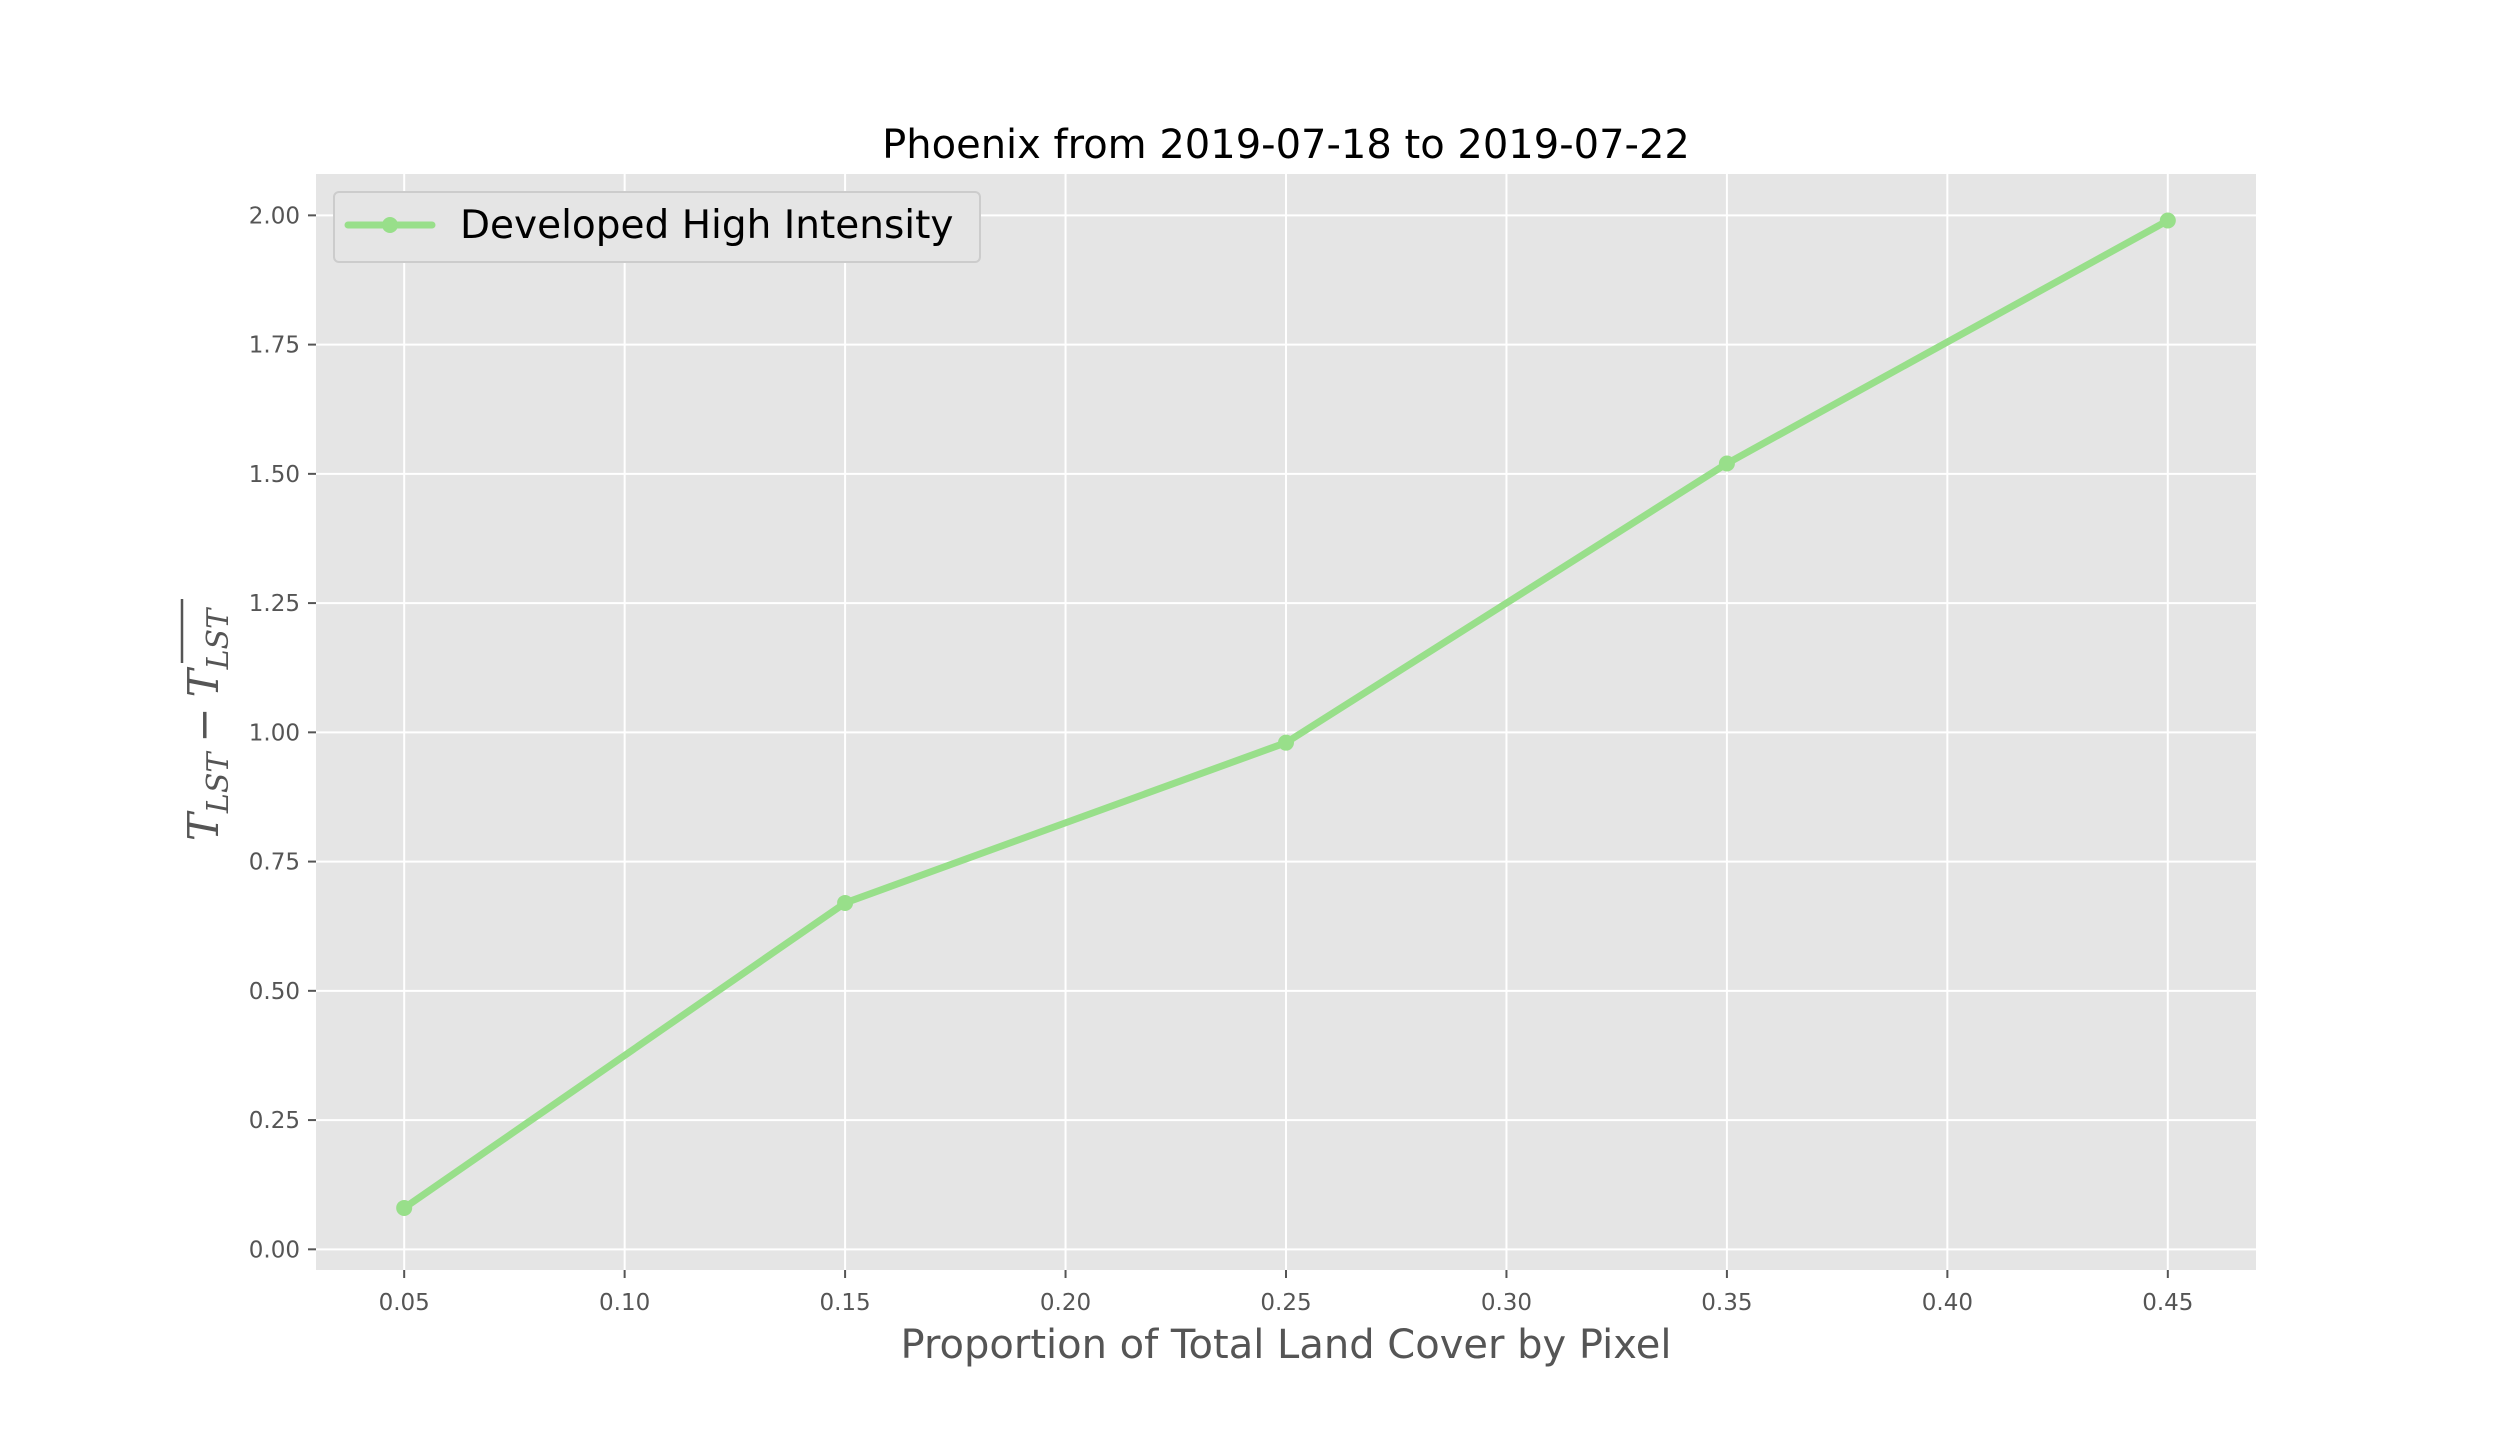 Image resolution: width=2500 pixels, height=1429 pixels. What do you see at coordinates (274, 475) in the screenshot?
I see `y-tick-label: 1.50` at bounding box center [274, 475].